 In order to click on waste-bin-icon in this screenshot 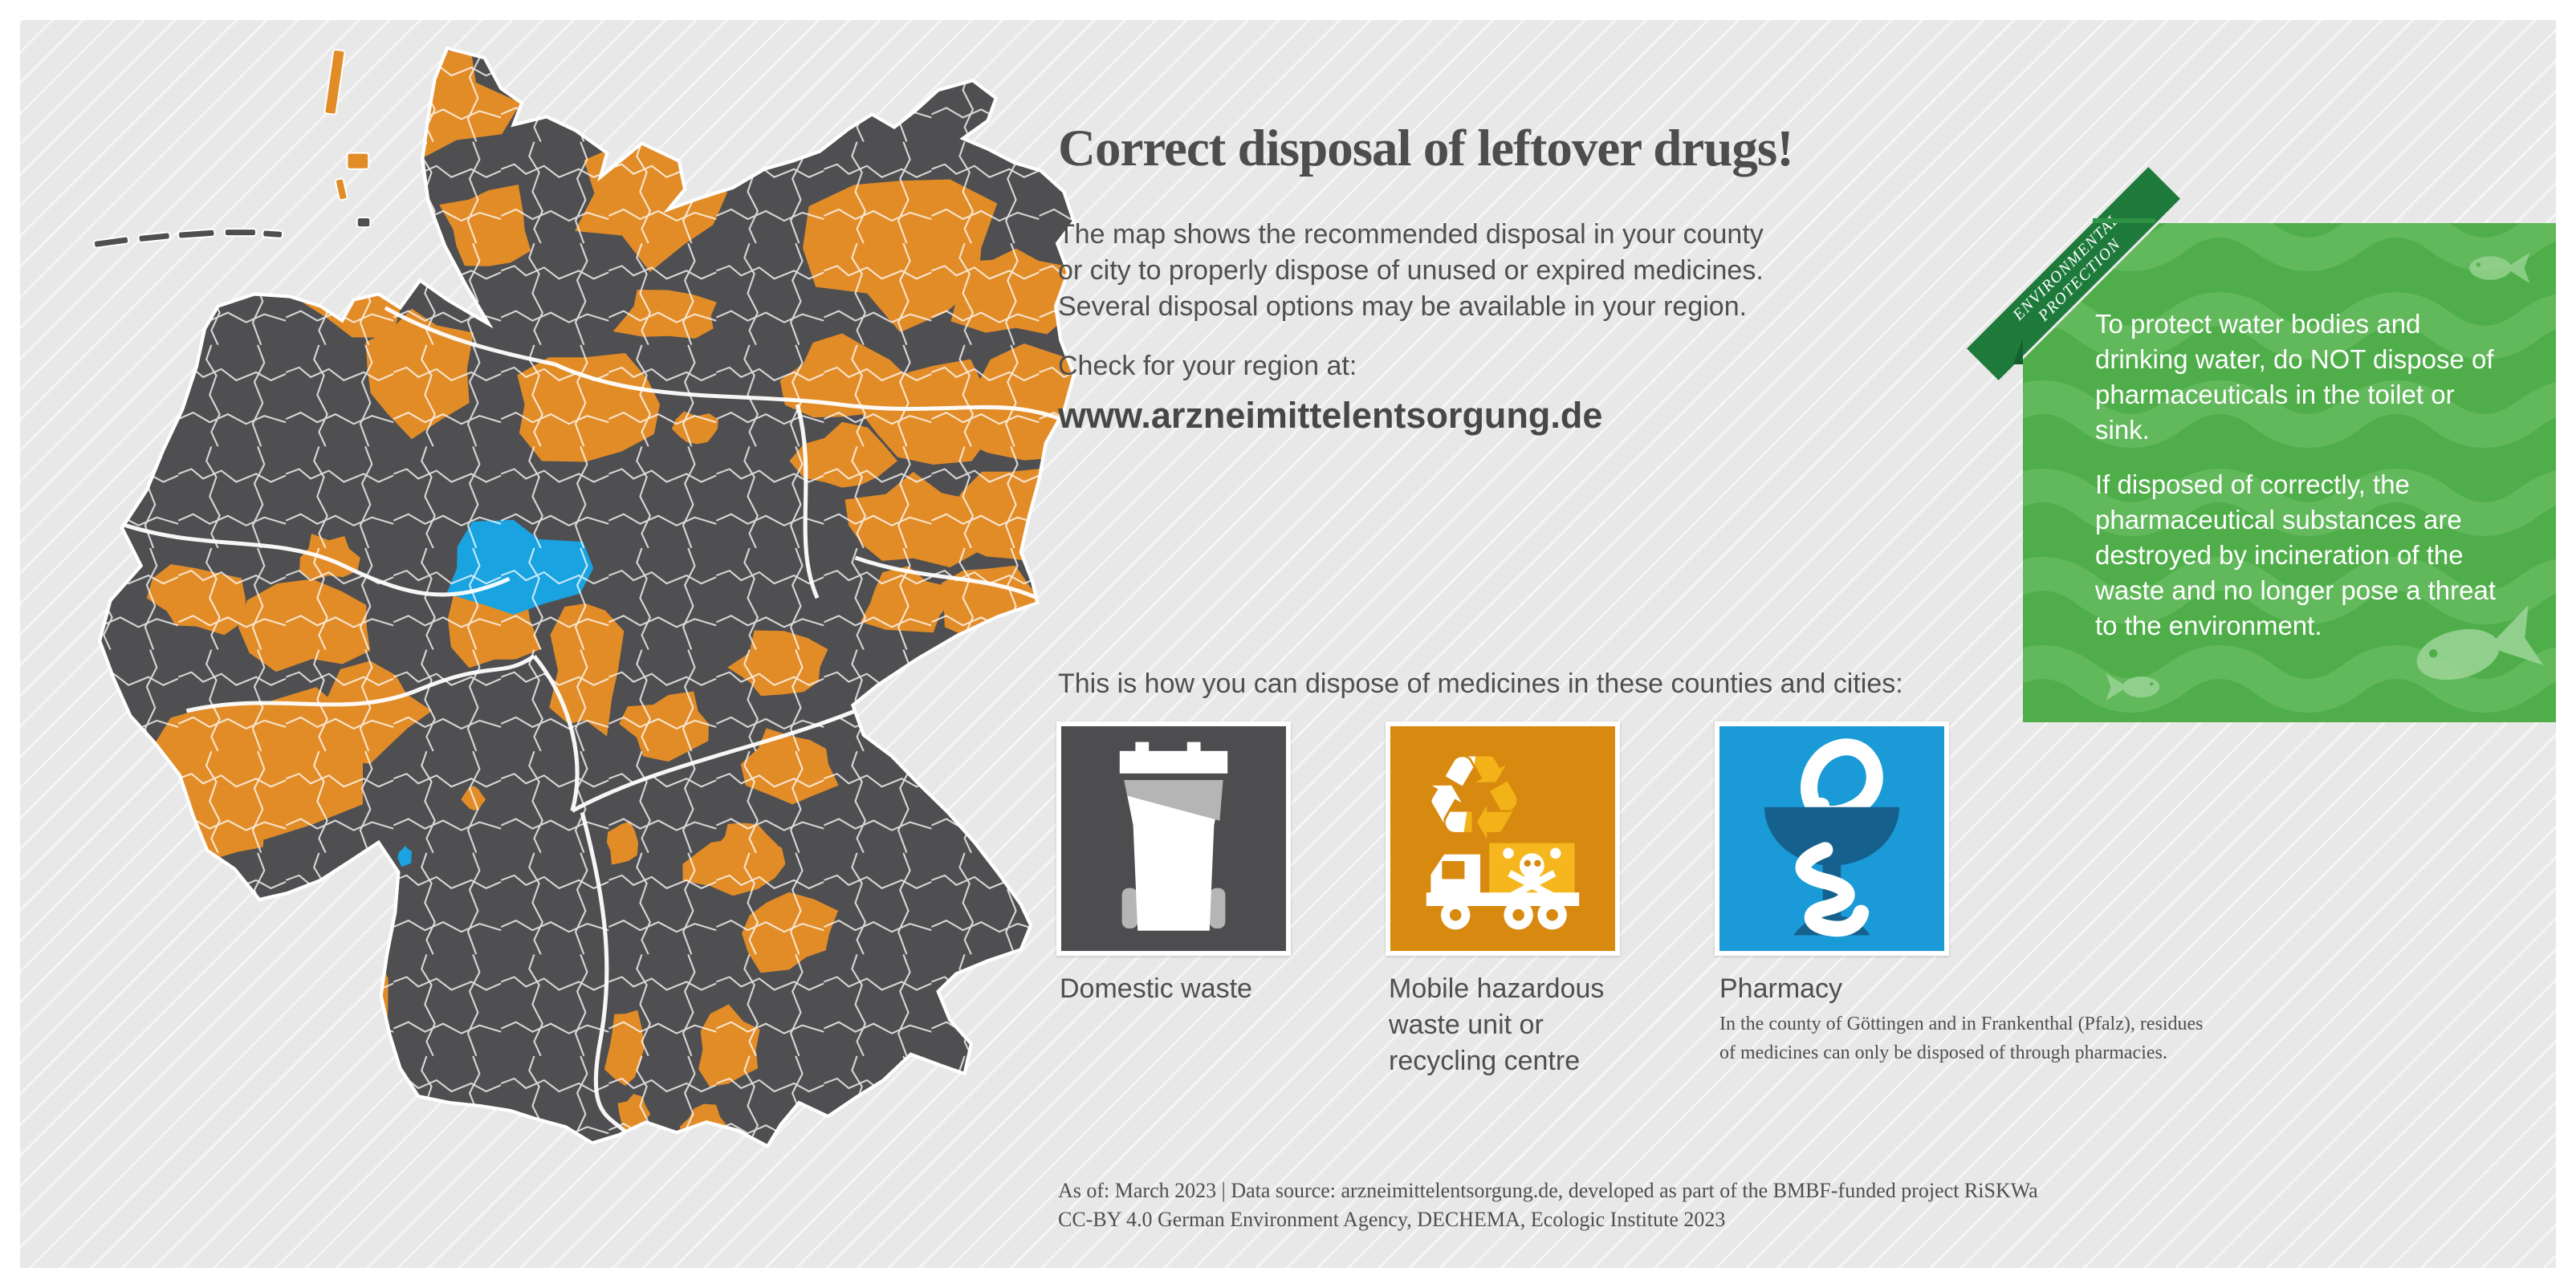, I will do `click(1173, 837)`.